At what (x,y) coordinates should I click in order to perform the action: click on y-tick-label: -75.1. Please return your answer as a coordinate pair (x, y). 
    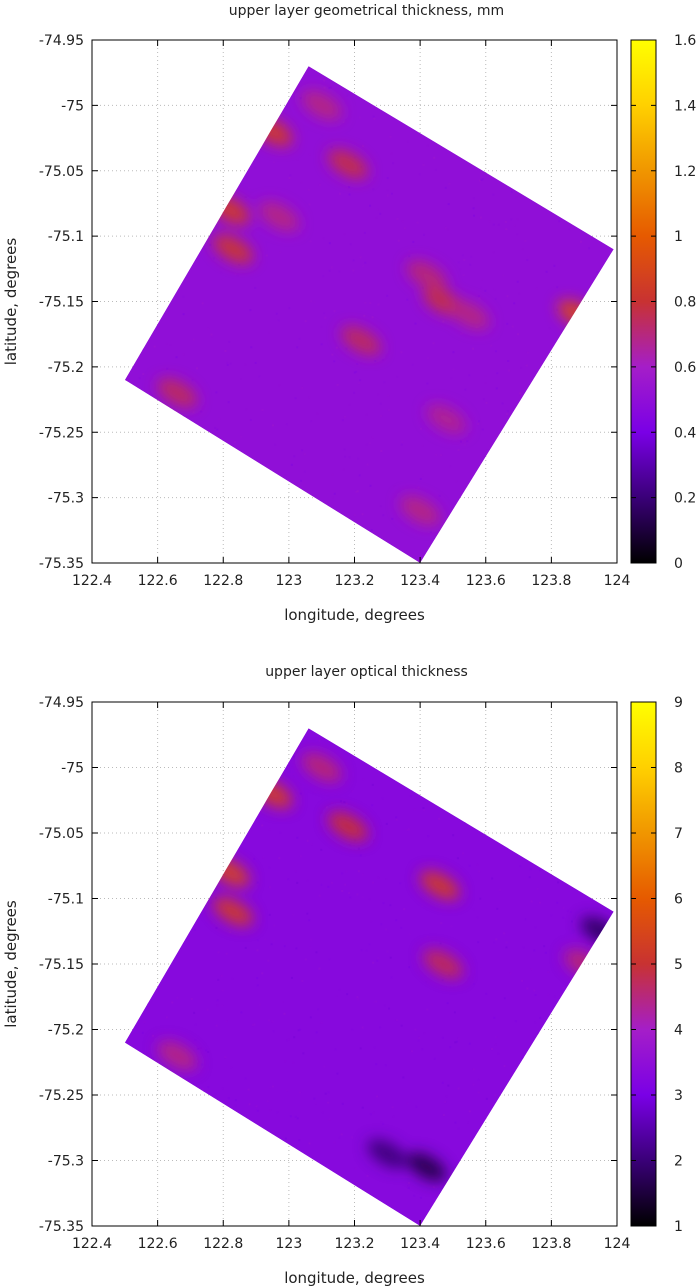
    Looking at the image, I should click on (66, 900).